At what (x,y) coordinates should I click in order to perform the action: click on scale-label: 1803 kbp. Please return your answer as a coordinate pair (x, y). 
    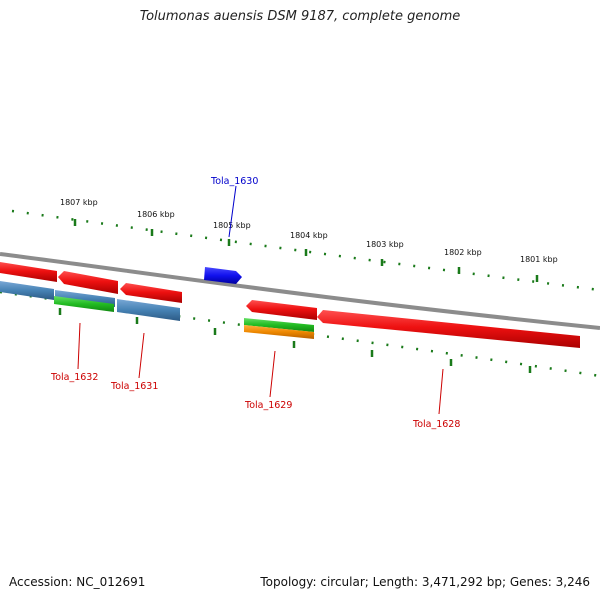
    Looking at the image, I should click on (385, 244).